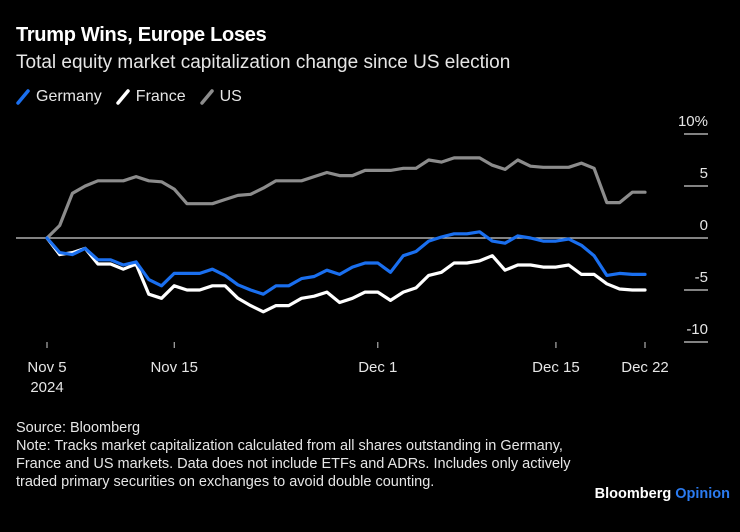 Image resolution: width=740 pixels, height=532 pixels. I want to click on us-swatch-icon, so click(206, 97).